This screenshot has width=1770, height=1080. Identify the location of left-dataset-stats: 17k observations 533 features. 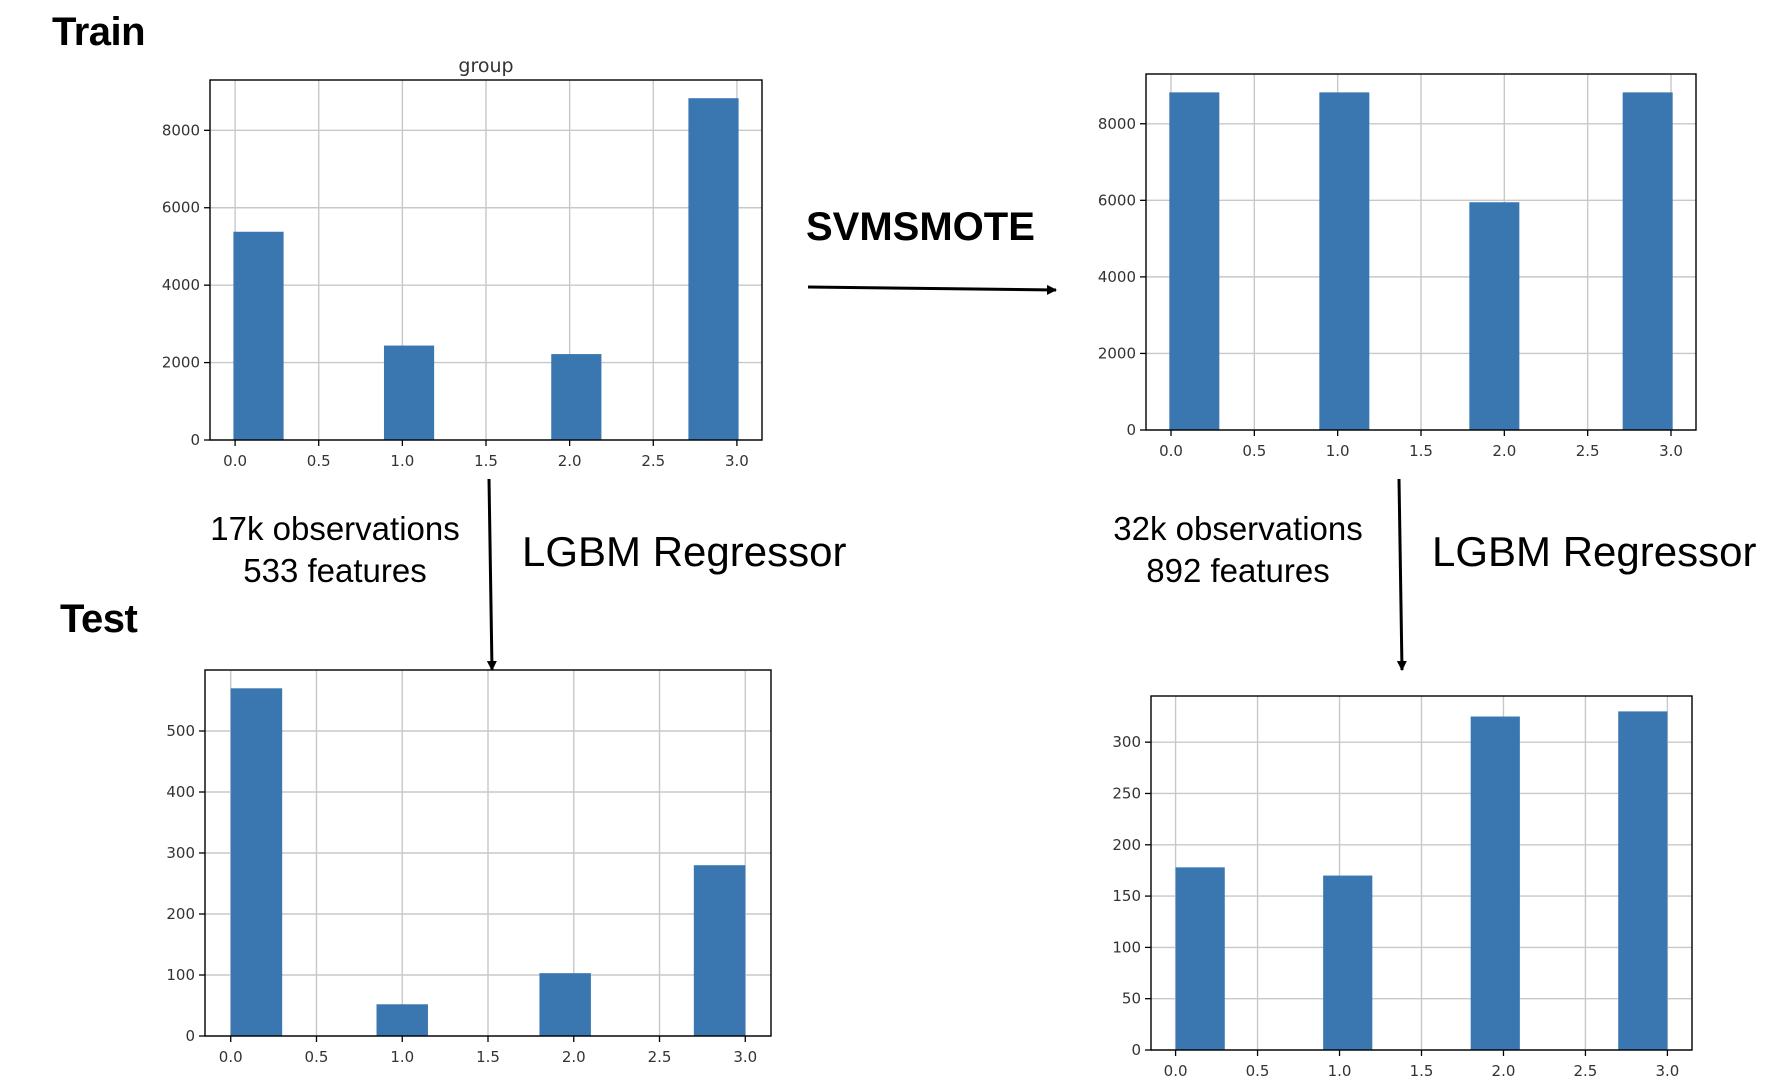
(335, 550).